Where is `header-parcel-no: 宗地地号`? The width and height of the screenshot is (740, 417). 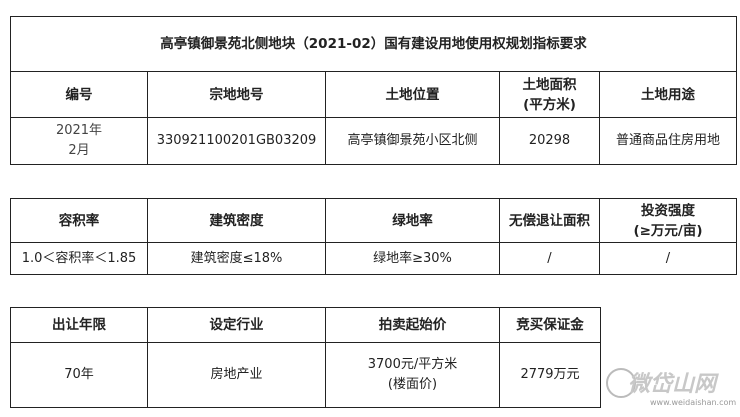
header-parcel-no: 宗地地号 is located at coordinates (236, 94).